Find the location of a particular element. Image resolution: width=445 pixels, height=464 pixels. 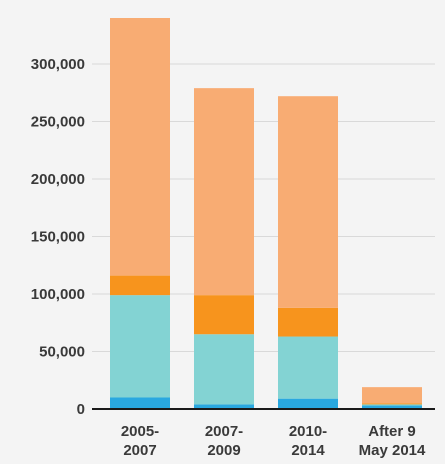

y-tick-label: 200,000 is located at coordinates (58, 179).